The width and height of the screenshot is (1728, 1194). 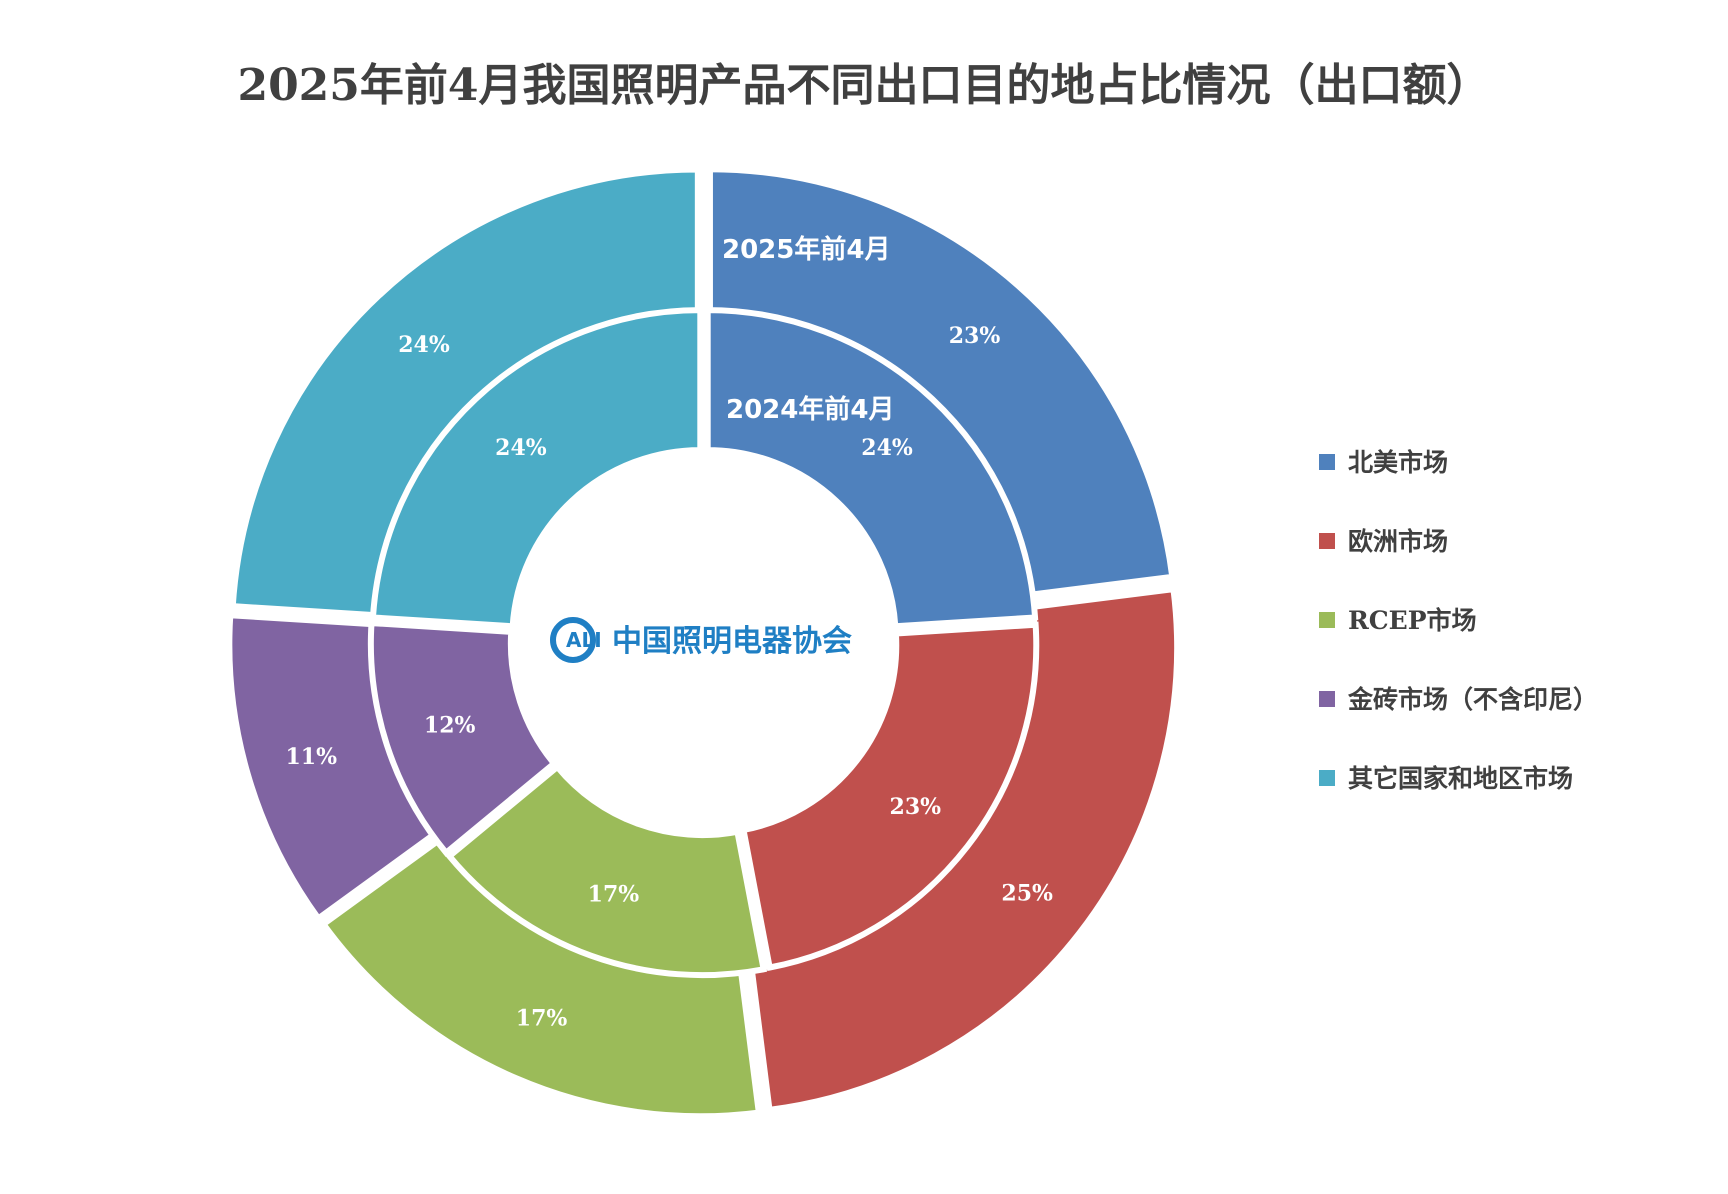 I want to click on logo: ALI 中国照明电器协会, so click(x=701, y=640).